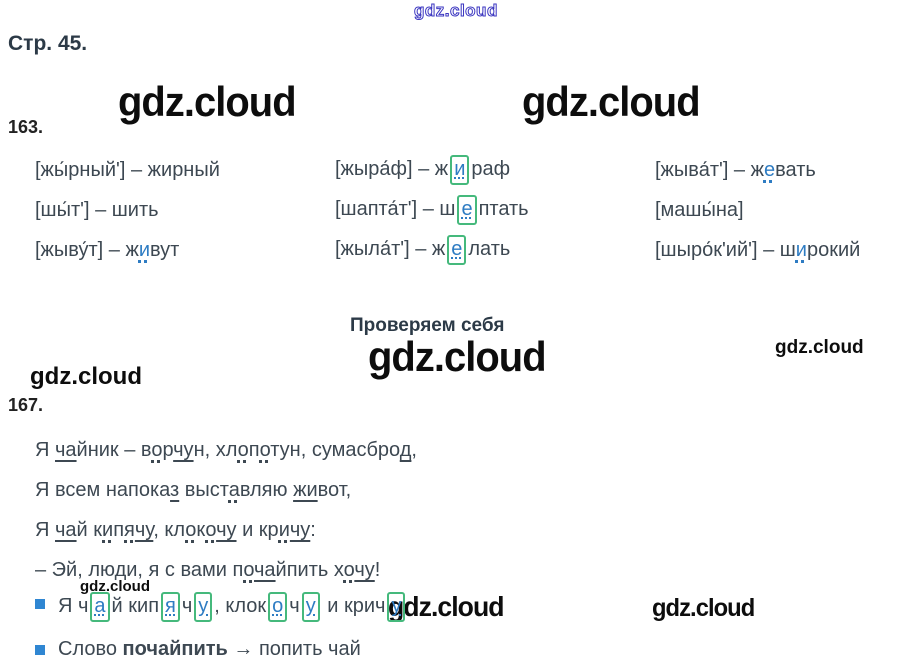 This screenshot has width=910, height=671. What do you see at coordinates (175, 530) in the screenshot?
I see `poem-line: Я чай кипячу, клокочу и кричу:` at bounding box center [175, 530].